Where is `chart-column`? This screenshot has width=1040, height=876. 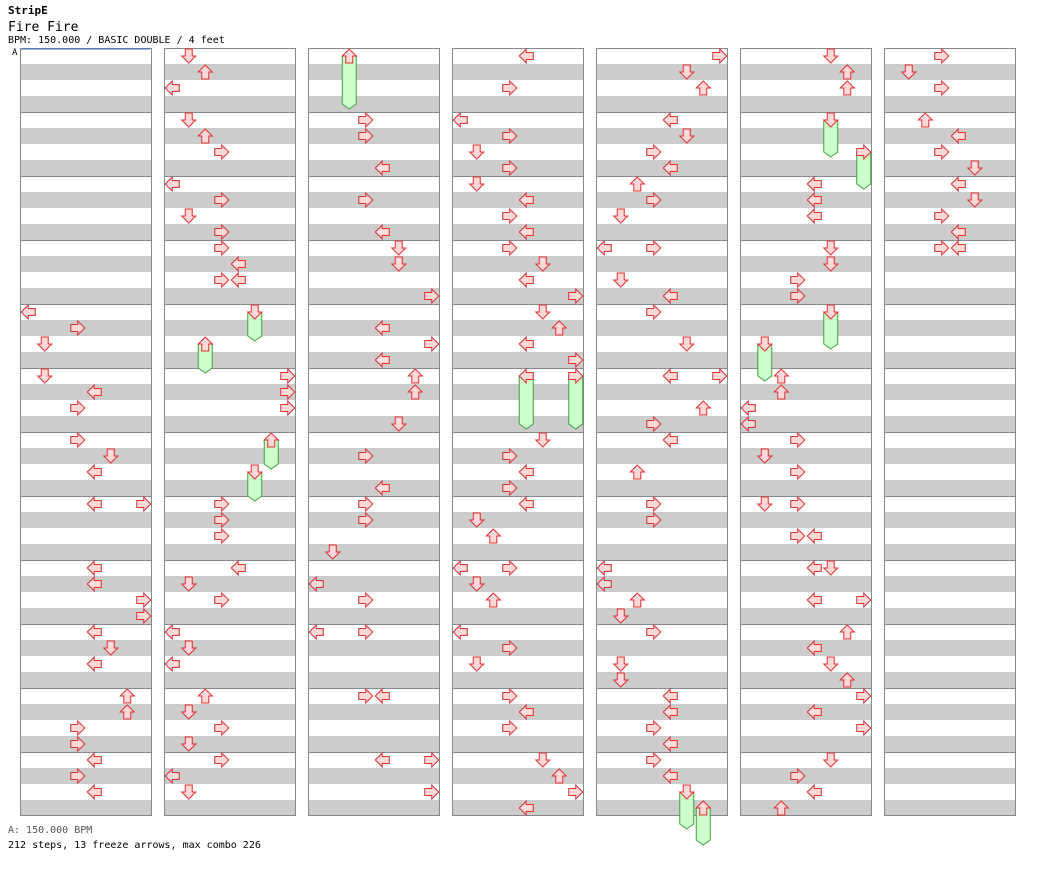 chart-column is located at coordinates (950, 432).